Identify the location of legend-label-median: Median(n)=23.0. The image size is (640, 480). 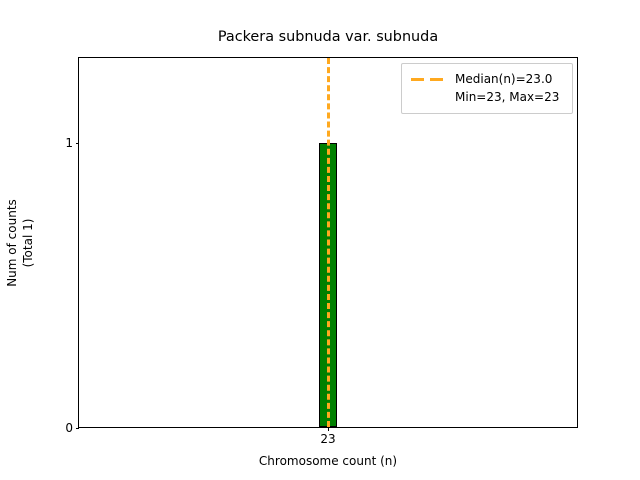
(504, 79).